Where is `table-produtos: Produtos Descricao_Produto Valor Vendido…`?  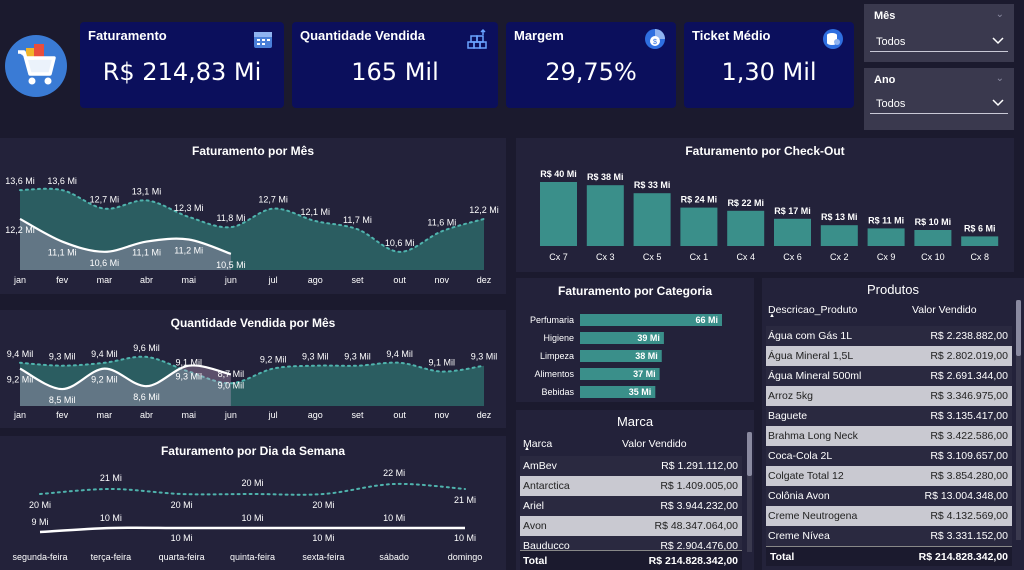
table-produtos: Produtos Descricao_Produto Valor Vendido… is located at coordinates (893, 424).